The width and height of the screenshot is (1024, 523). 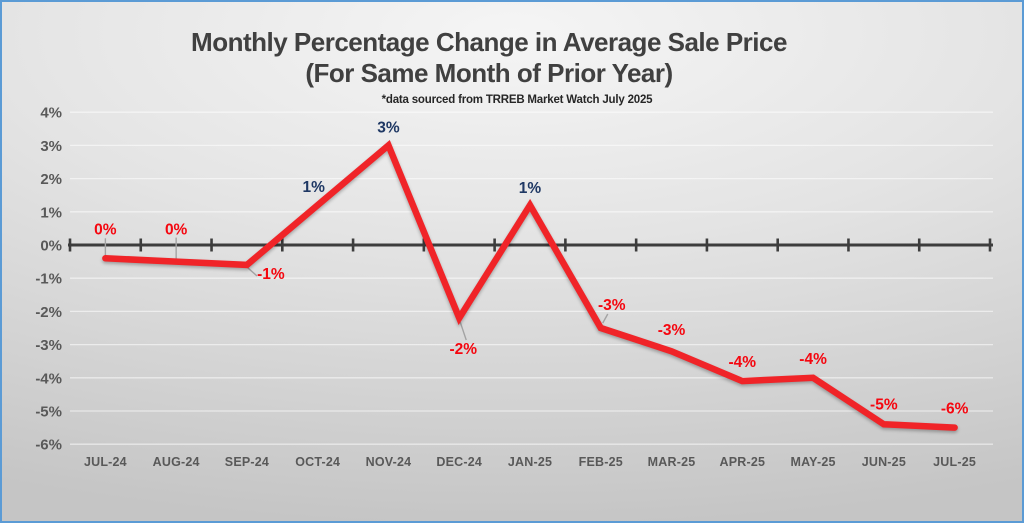 I want to click on chart-subtitle: (For Same Month of Prior Year), so click(x=489, y=73).